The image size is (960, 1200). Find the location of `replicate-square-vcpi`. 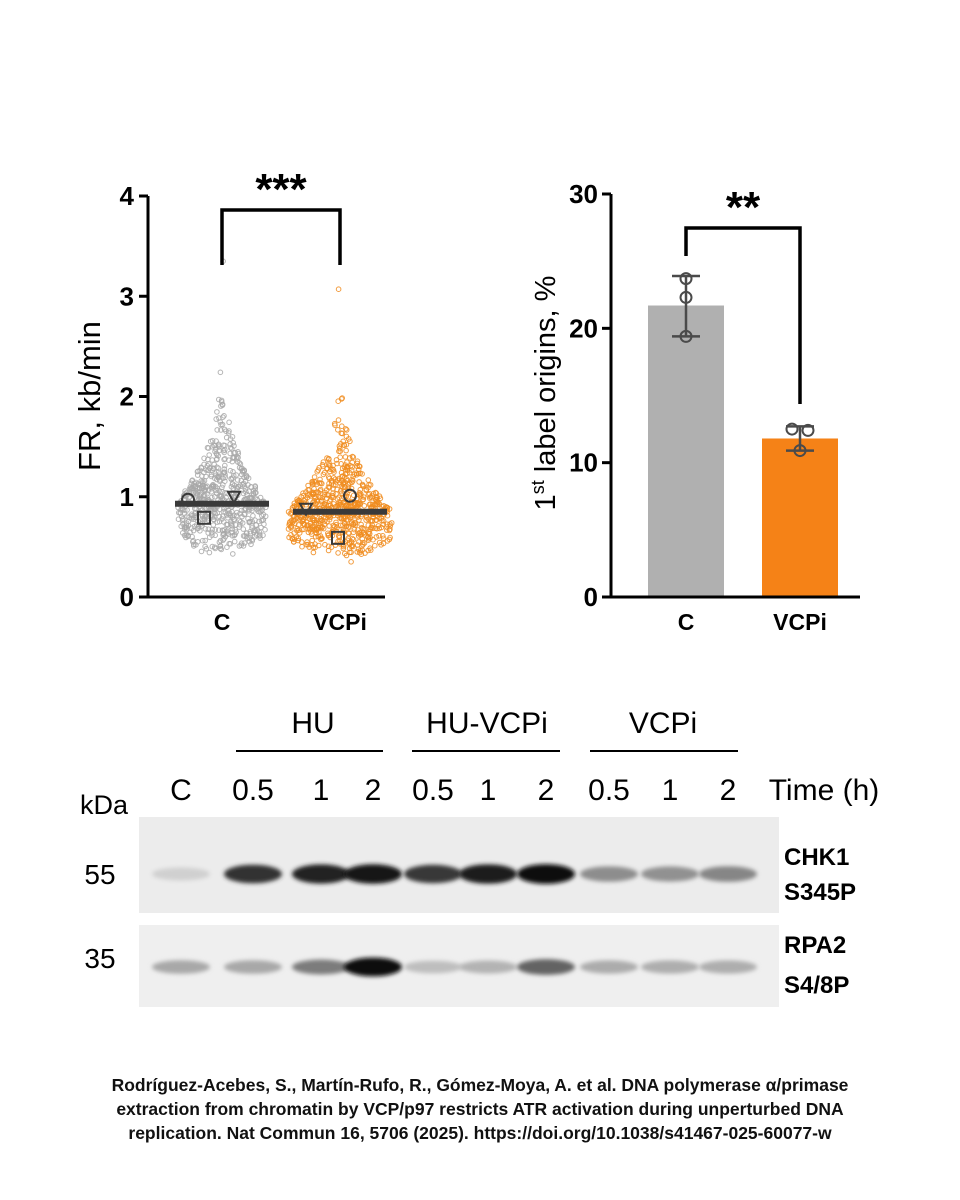

replicate-square-vcpi is located at coordinates (338, 537).